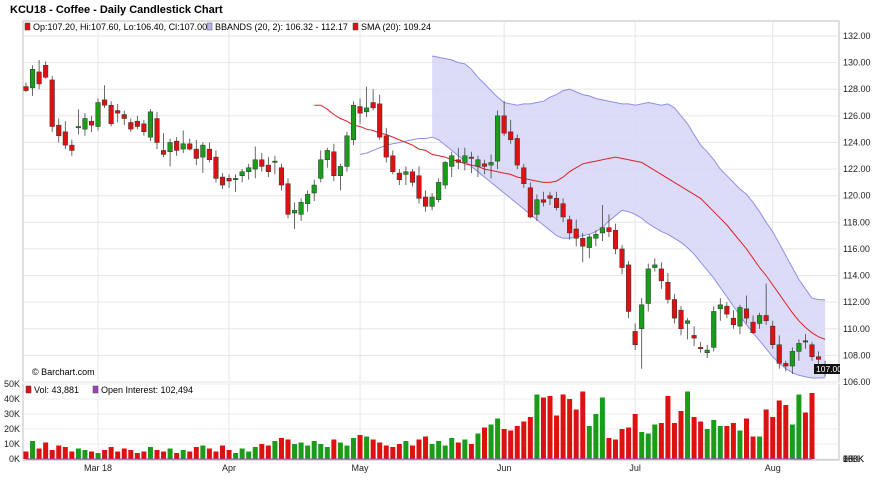 This screenshot has height=480, width=876. I want to click on volume-tick-label: 0K, so click(14, 459).